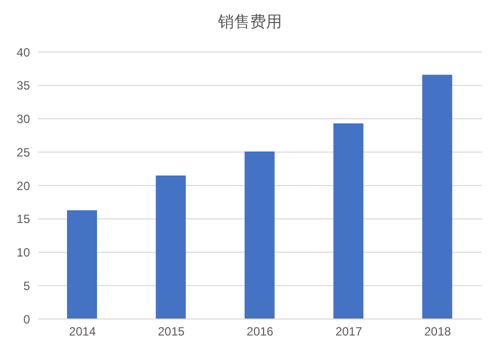 This screenshot has width=500, height=362. What do you see at coordinates (260, 331) in the screenshot?
I see `x-tick-label: 2016` at bounding box center [260, 331].